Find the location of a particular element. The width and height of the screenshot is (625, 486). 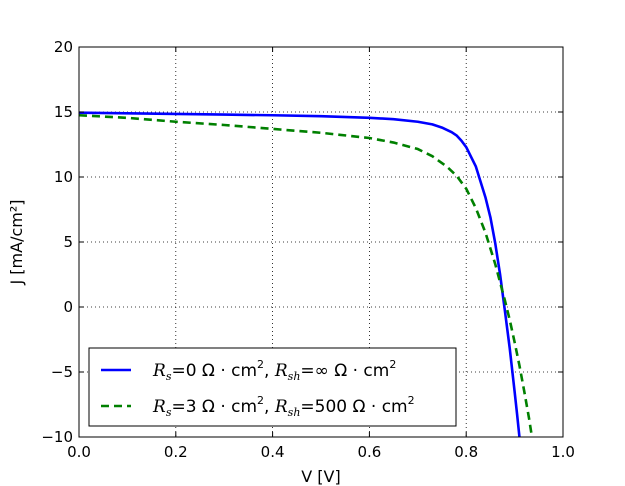

x-tick-label: 0.0 is located at coordinates (79, 452).